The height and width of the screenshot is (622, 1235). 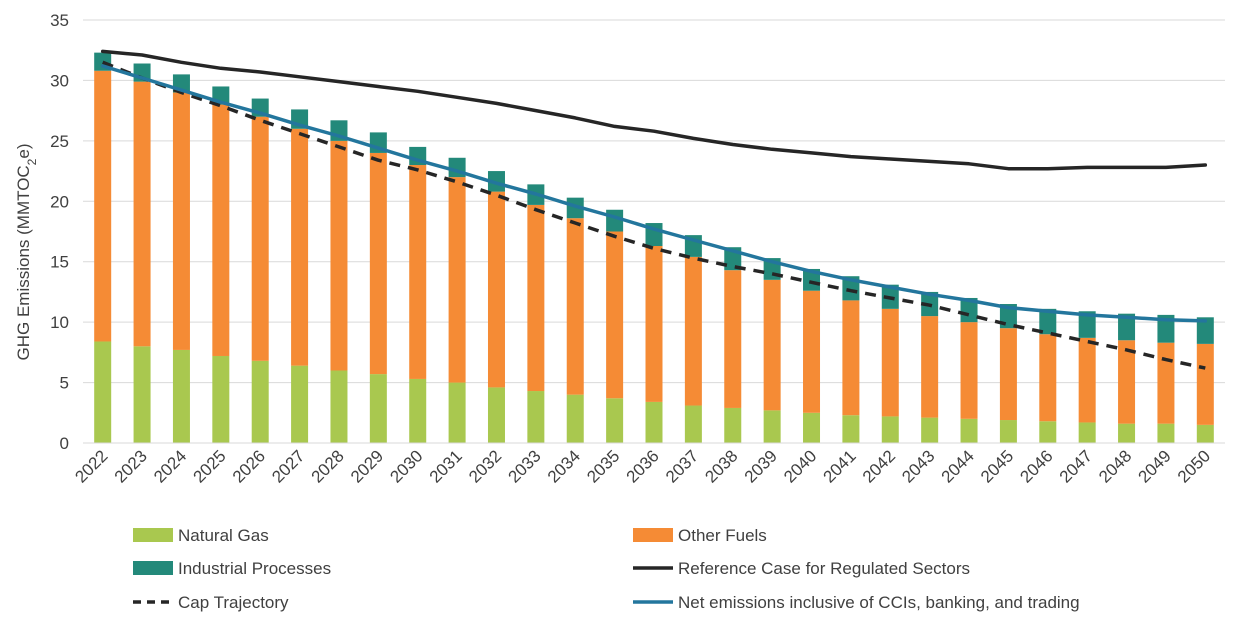 I want to click on x-tick-label: 2045, so click(x=997, y=466).